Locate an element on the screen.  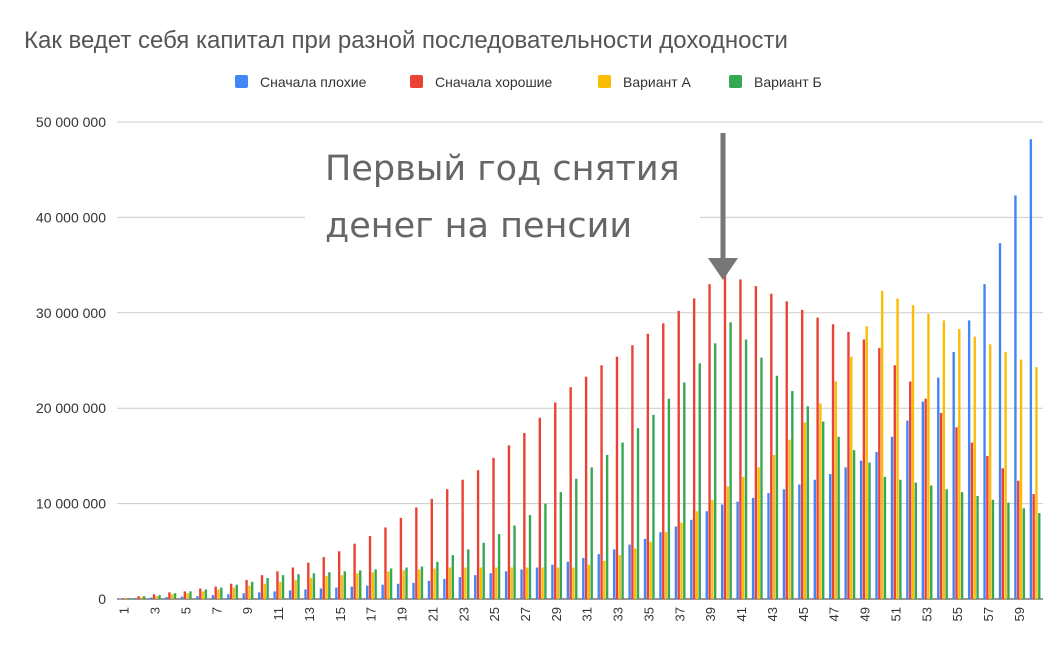
x-tick-label: 45 is located at coordinates (803, 614).